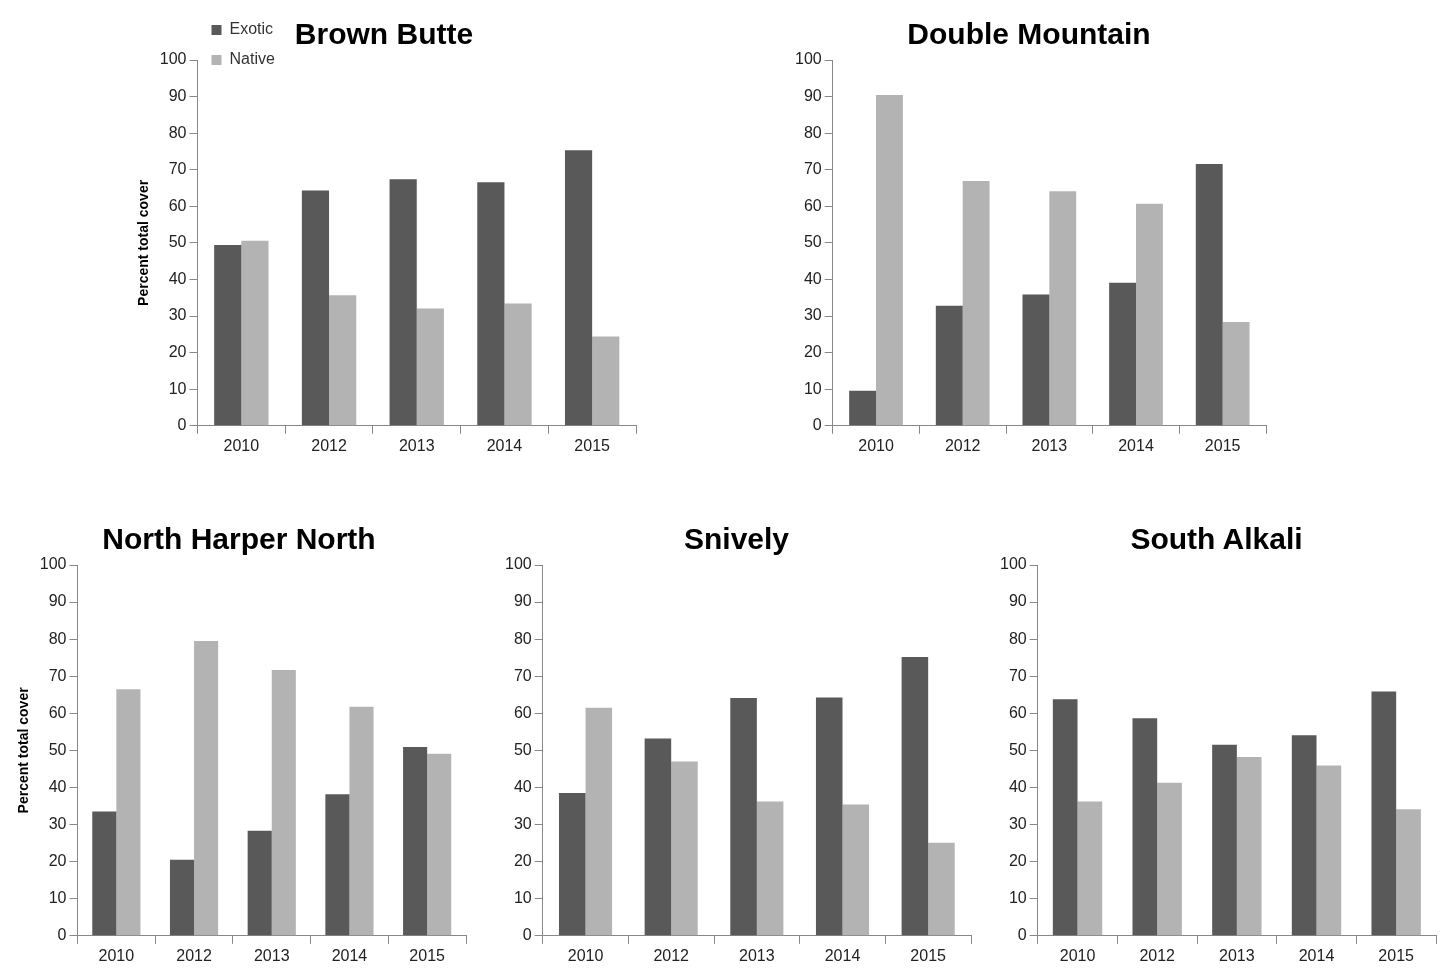 Image resolution: width=1446 pixels, height=968 pixels. What do you see at coordinates (384, 34) in the screenshot?
I see `chart-title: Brown Butte` at bounding box center [384, 34].